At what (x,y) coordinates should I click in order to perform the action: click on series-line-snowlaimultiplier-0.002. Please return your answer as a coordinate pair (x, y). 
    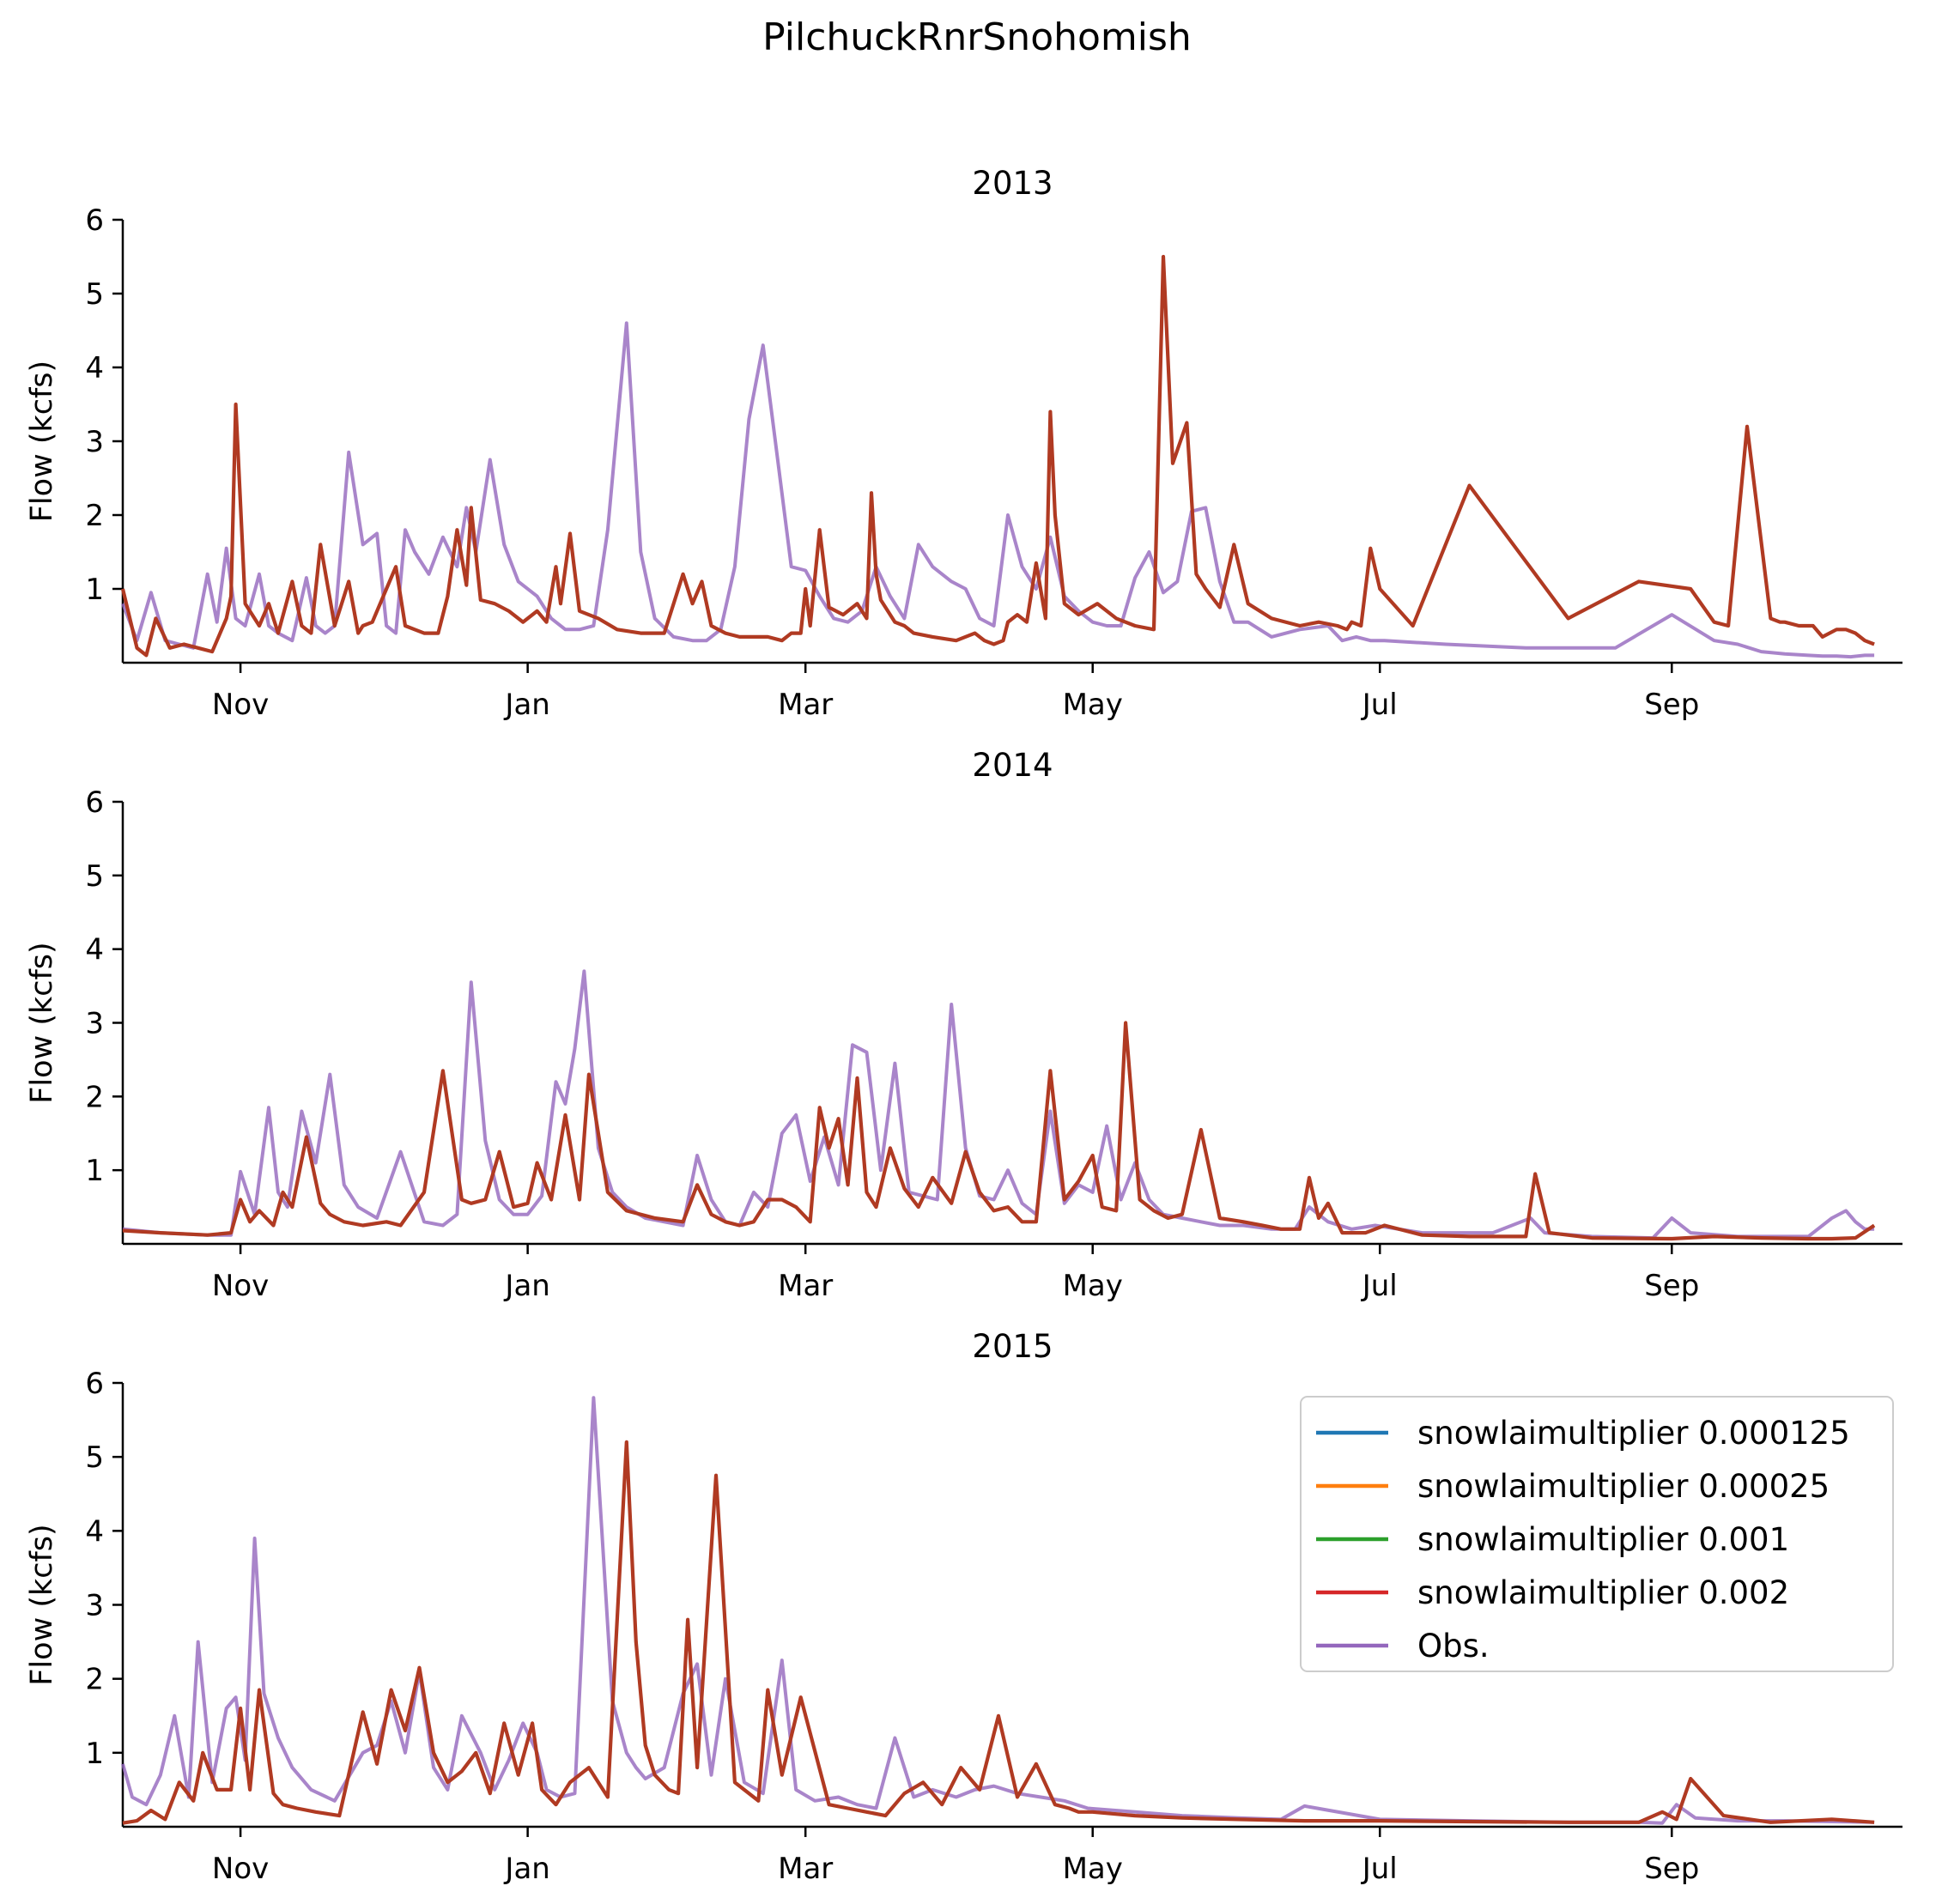
    Looking at the image, I should click on (999, 1131).